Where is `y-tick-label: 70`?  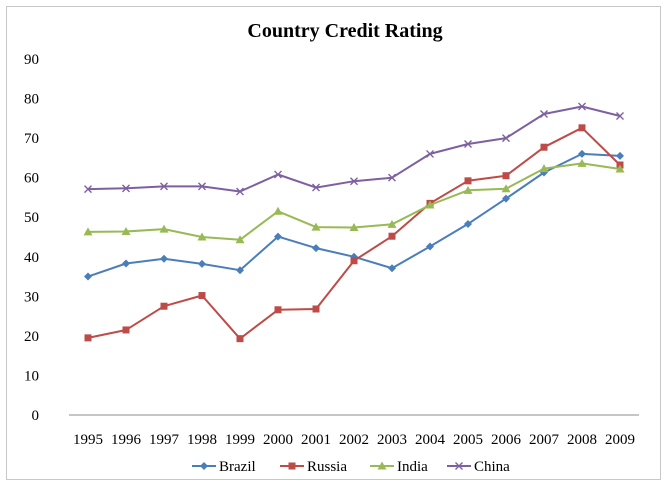 y-tick-label: 70 is located at coordinates (31, 139).